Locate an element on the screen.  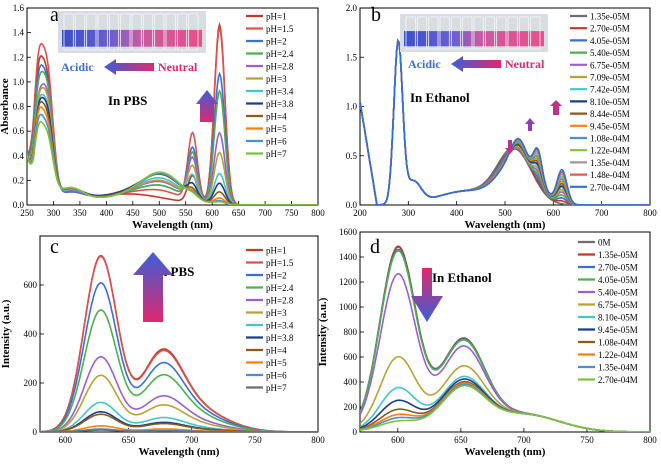
x-tick-label: 550 is located at coordinates (186, 213).